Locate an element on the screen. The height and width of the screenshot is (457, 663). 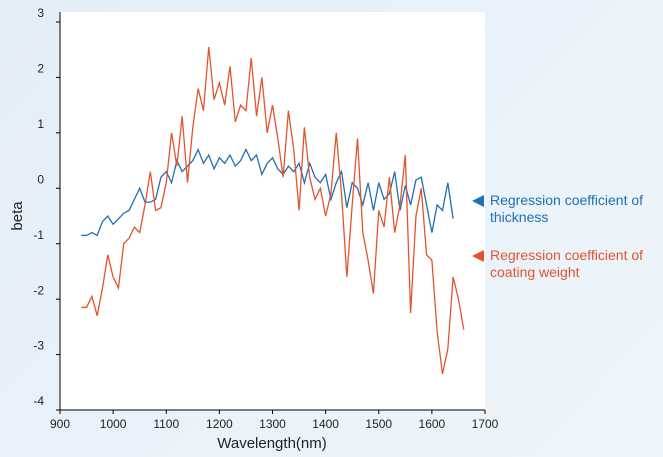
x-tick-label: 1100 is located at coordinates (166, 424).